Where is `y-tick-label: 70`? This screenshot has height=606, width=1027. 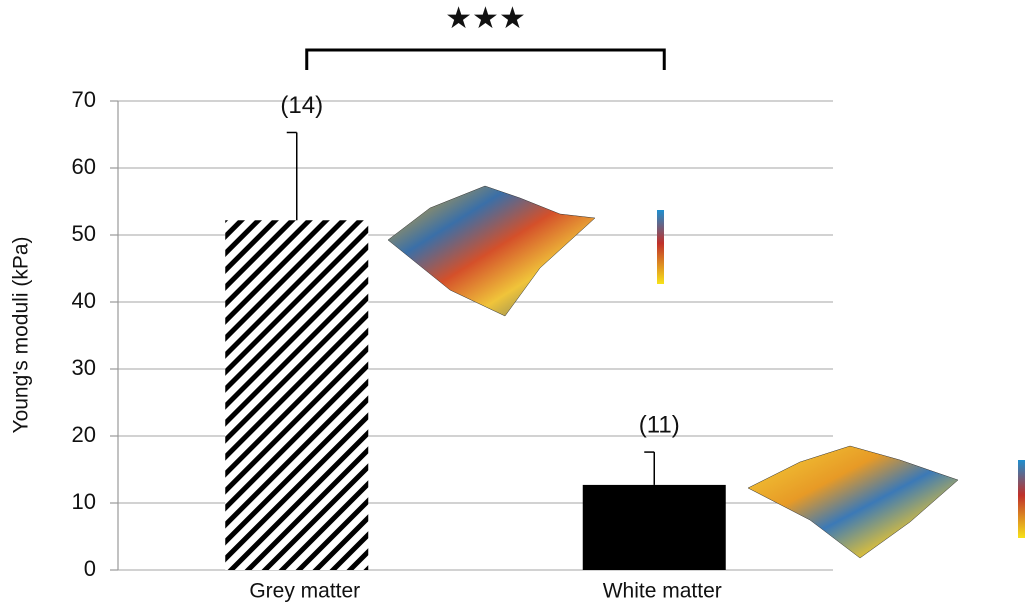
y-tick-label: 70 is located at coordinates (84, 99).